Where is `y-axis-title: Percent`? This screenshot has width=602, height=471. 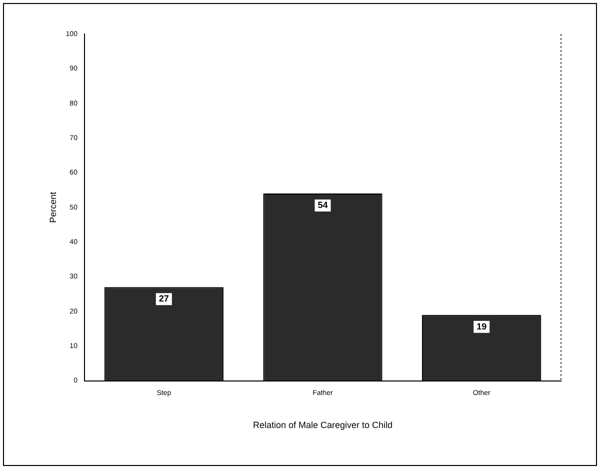
y-axis-title: Percent is located at coordinates (53, 207).